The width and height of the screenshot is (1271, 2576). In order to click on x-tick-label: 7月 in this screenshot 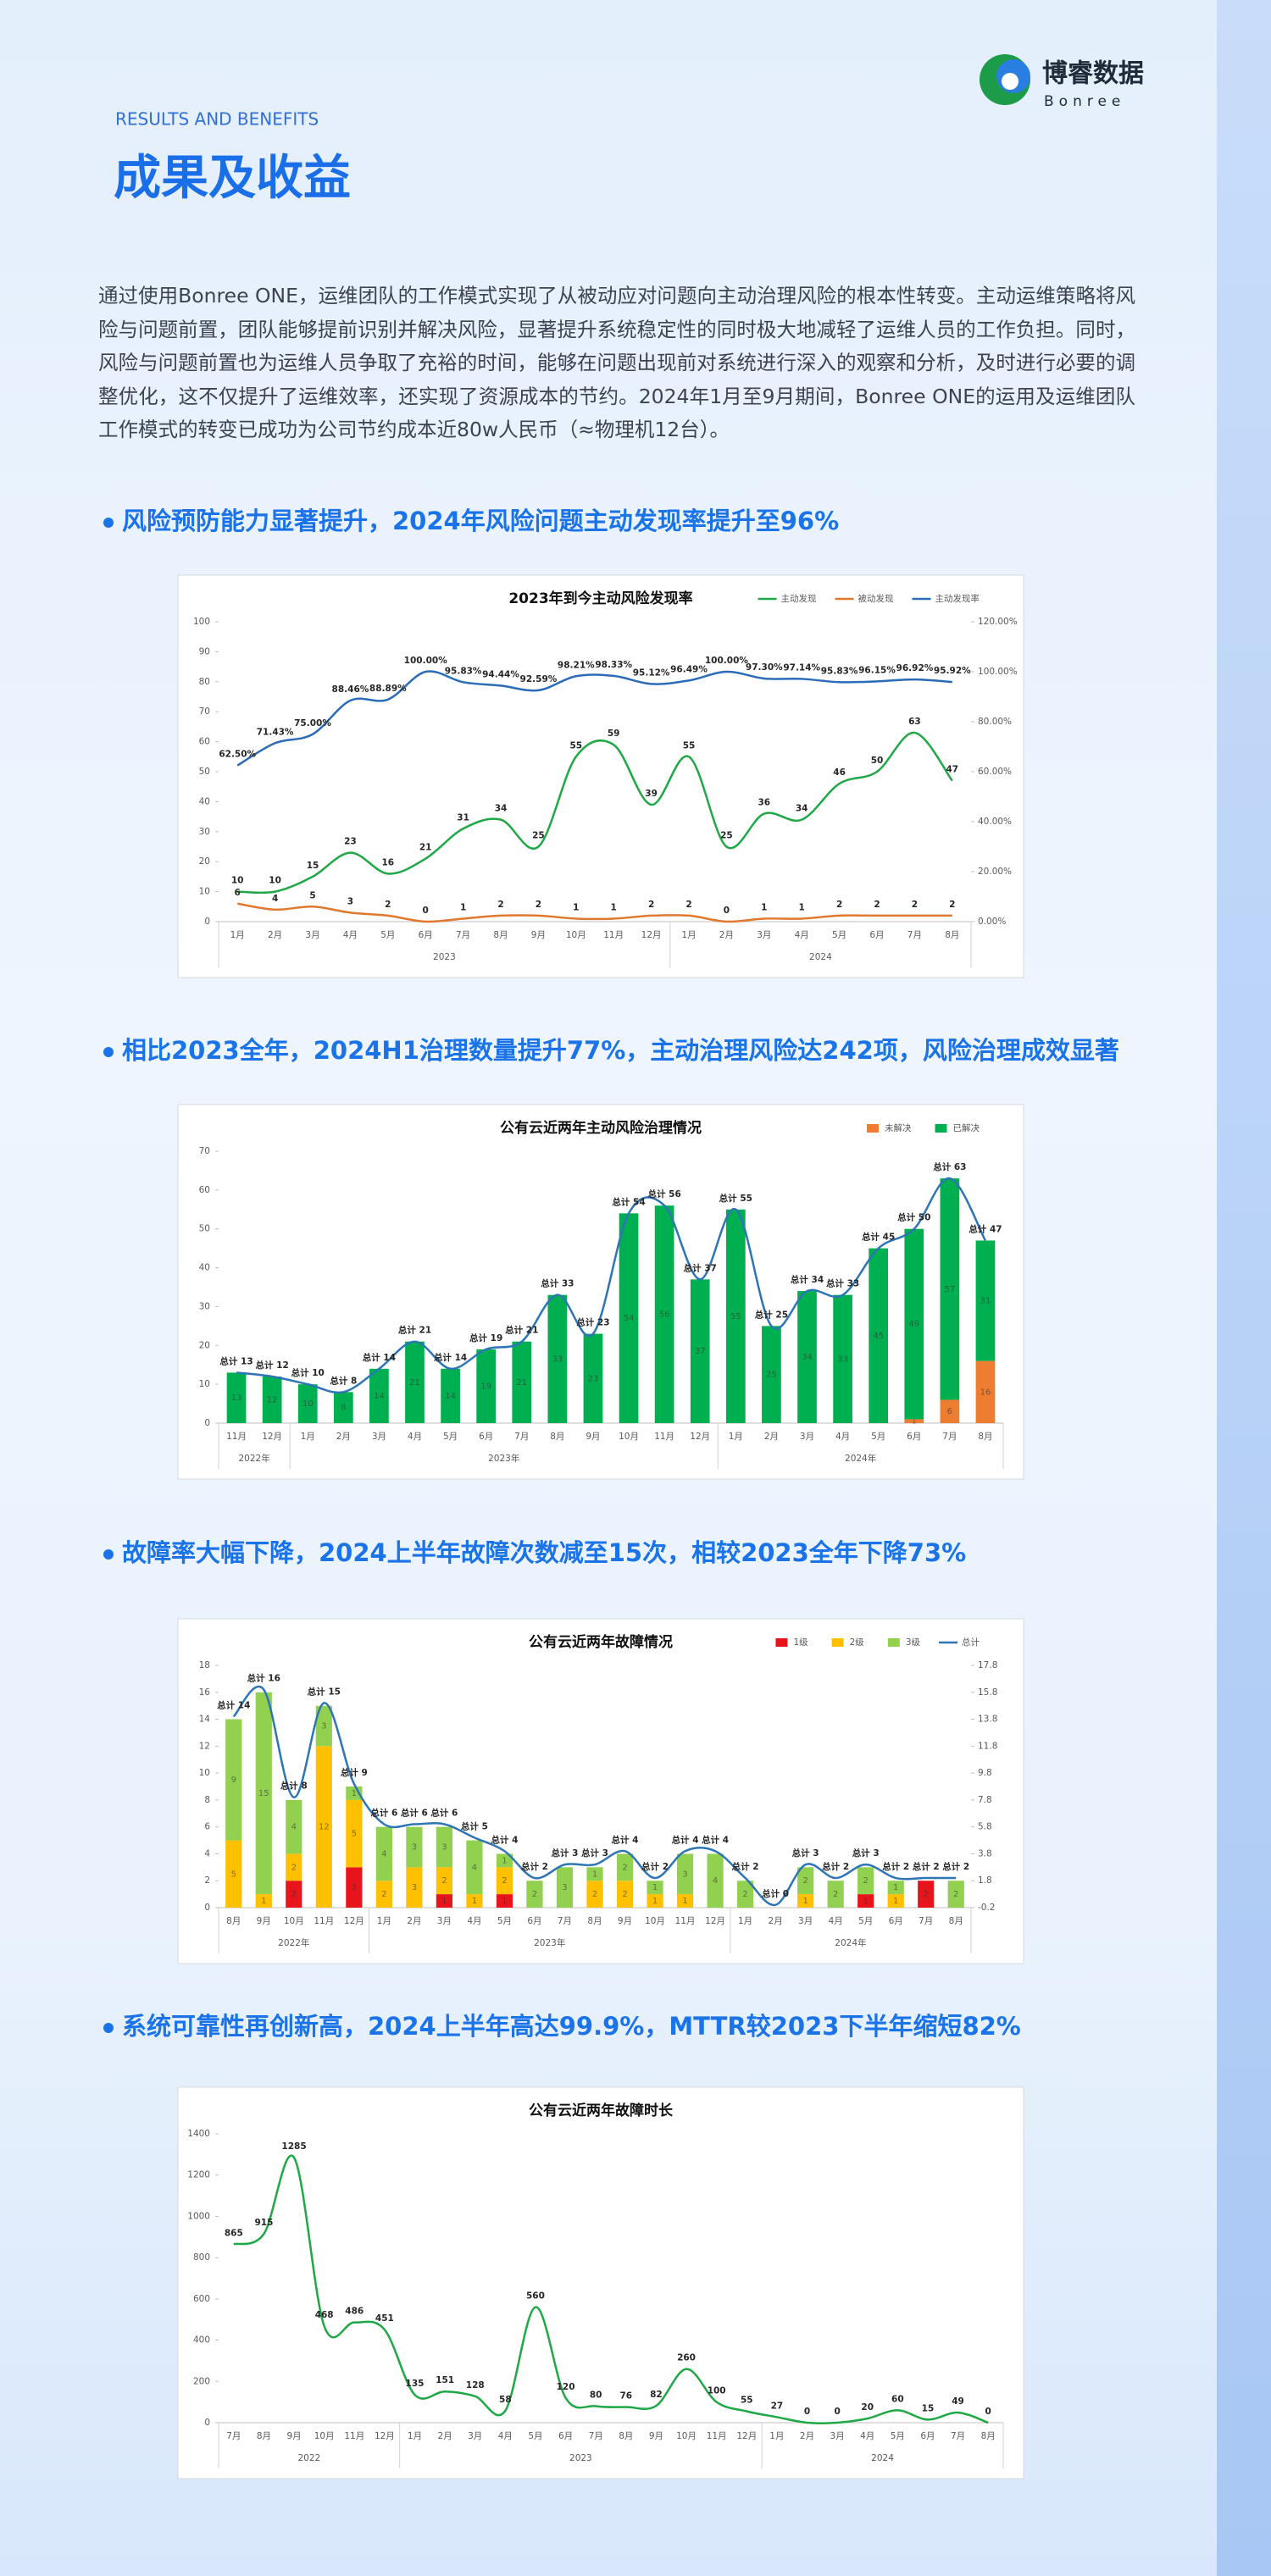, I will do `click(914, 935)`.